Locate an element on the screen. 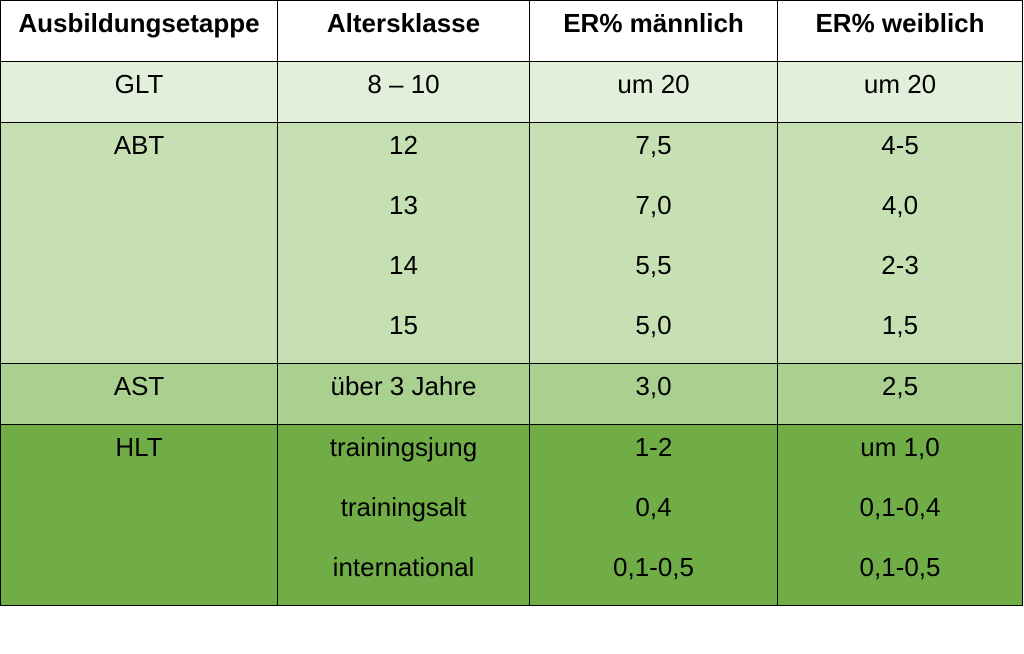  age-cell: trainingsjung trainingsalt international is located at coordinates (403, 515).